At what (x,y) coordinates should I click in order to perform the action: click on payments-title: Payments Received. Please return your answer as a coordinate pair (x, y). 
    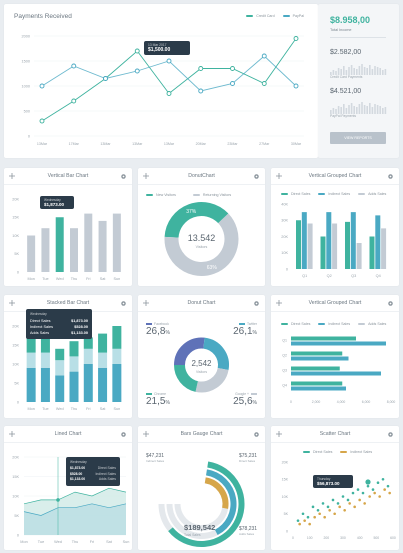
    Looking at the image, I should click on (43, 16).